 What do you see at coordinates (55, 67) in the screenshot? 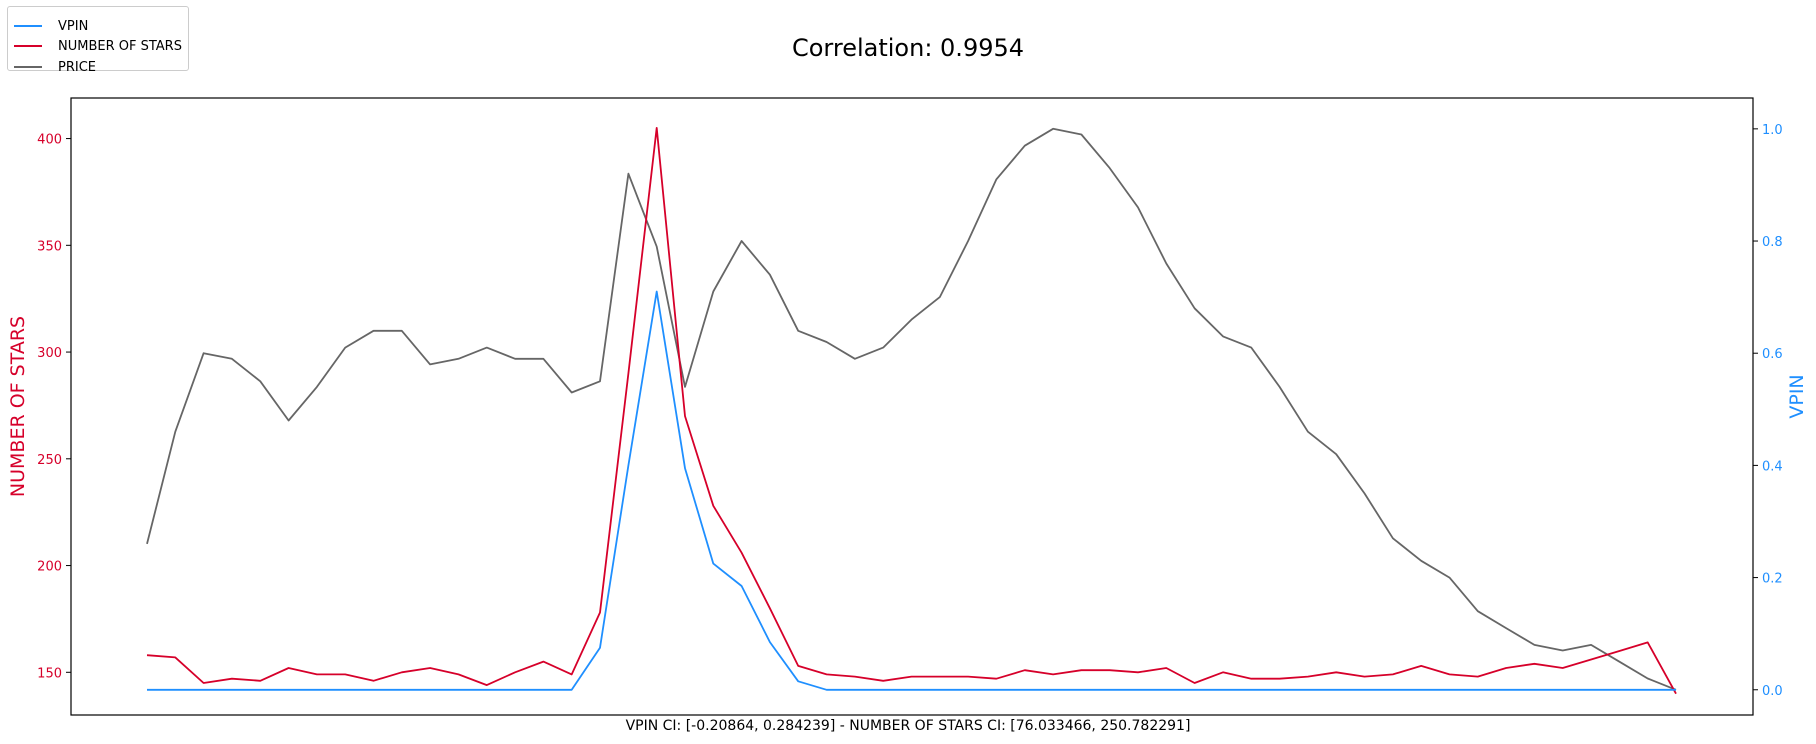
I see `legend-entry-price: PRICE` at bounding box center [55, 67].